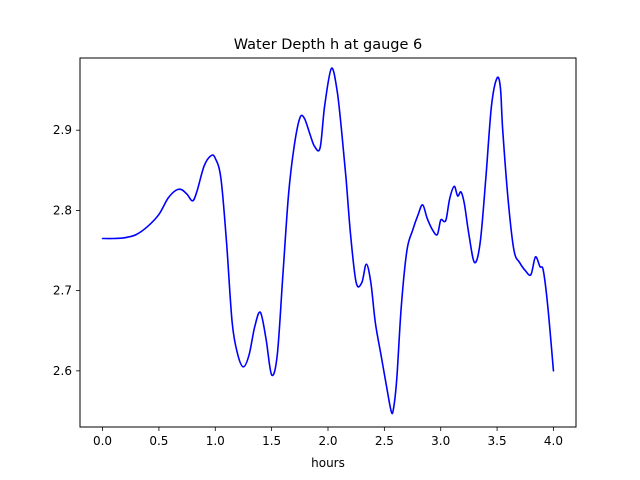 The image size is (640, 480). I want to click on x-tick-label: 1.5, so click(271, 441).